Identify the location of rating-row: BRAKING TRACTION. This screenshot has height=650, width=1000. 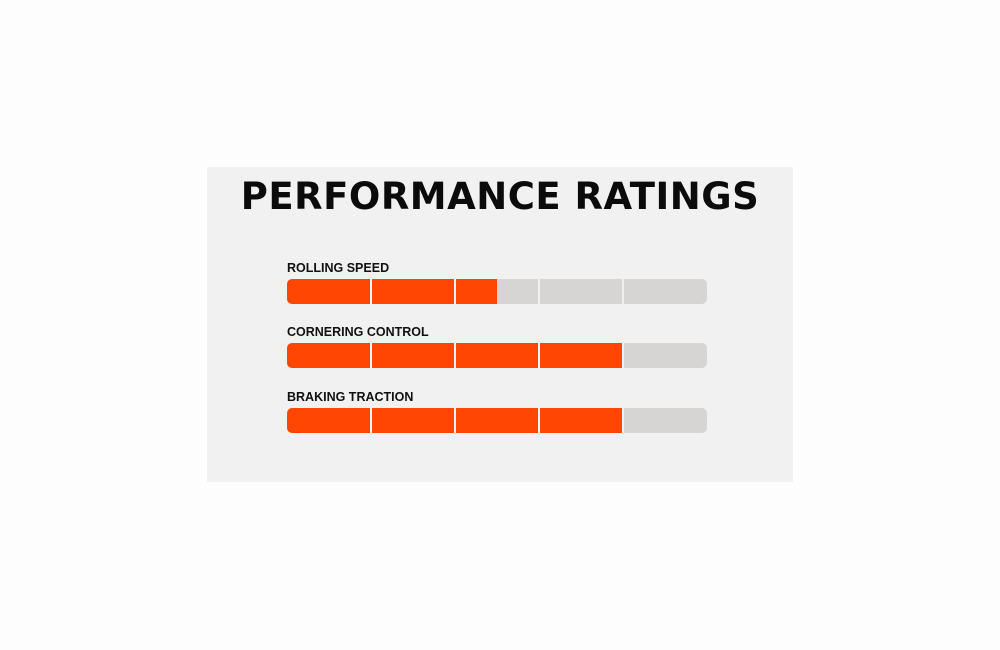
(497, 411).